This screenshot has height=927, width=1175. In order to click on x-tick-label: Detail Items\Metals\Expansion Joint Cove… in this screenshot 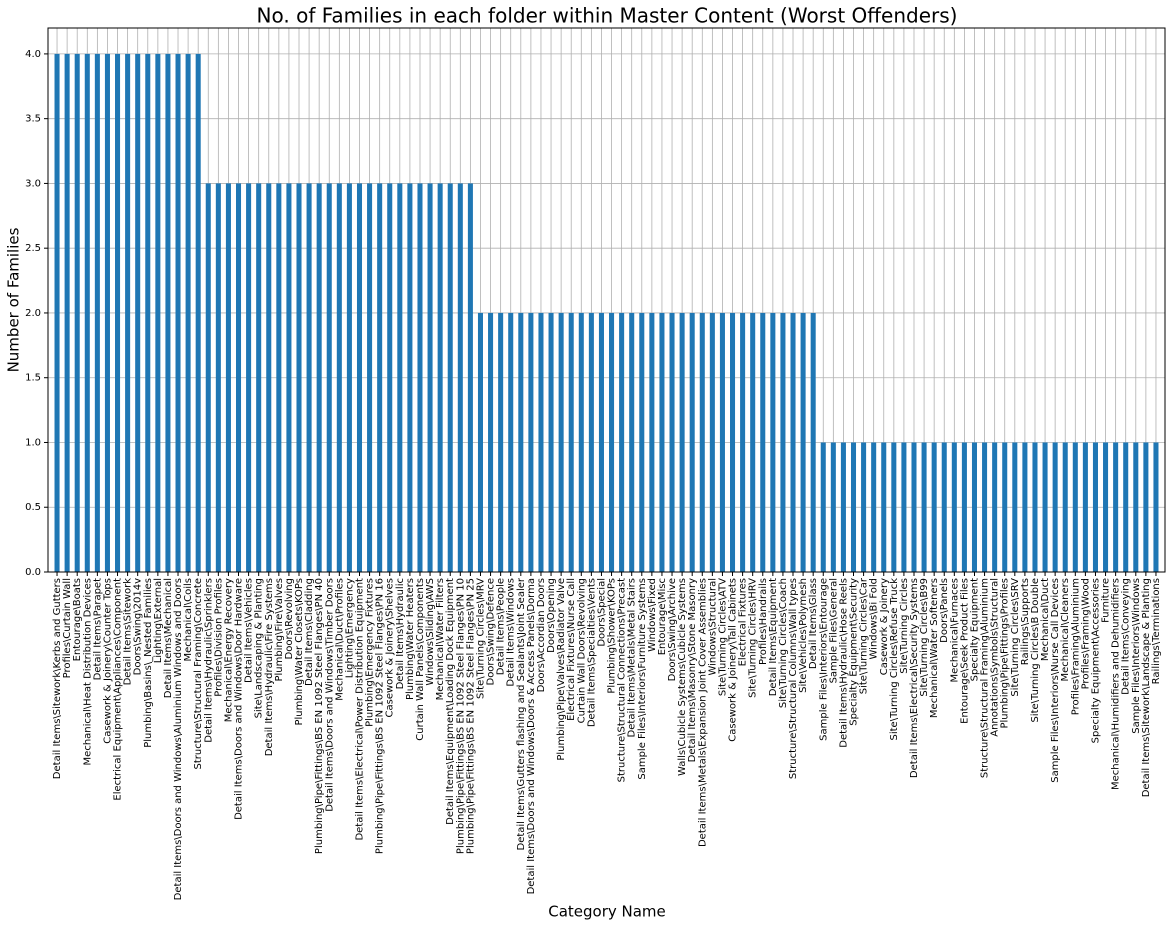, I will do `click(702, 712)`.